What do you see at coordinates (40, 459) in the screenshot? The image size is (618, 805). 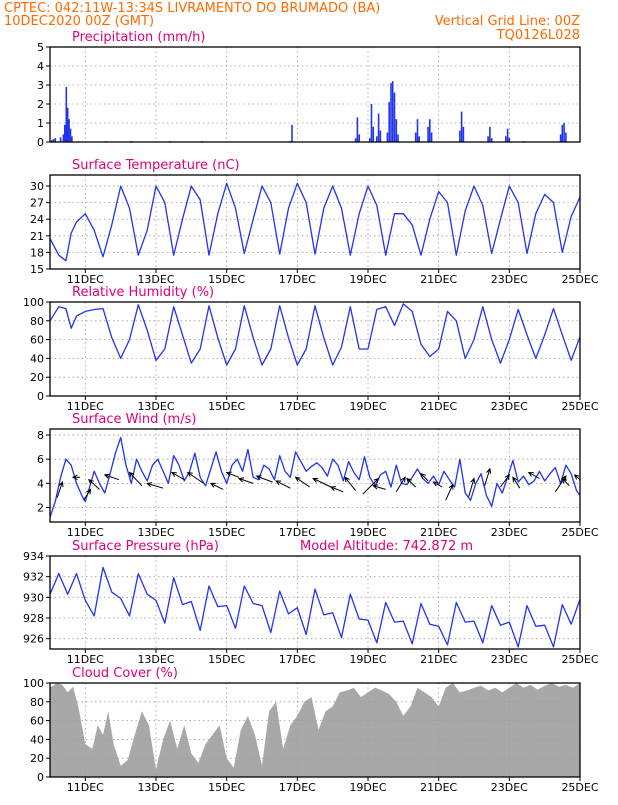 I see `wind-ytick-label: 6` at bounding box center [40, 459].